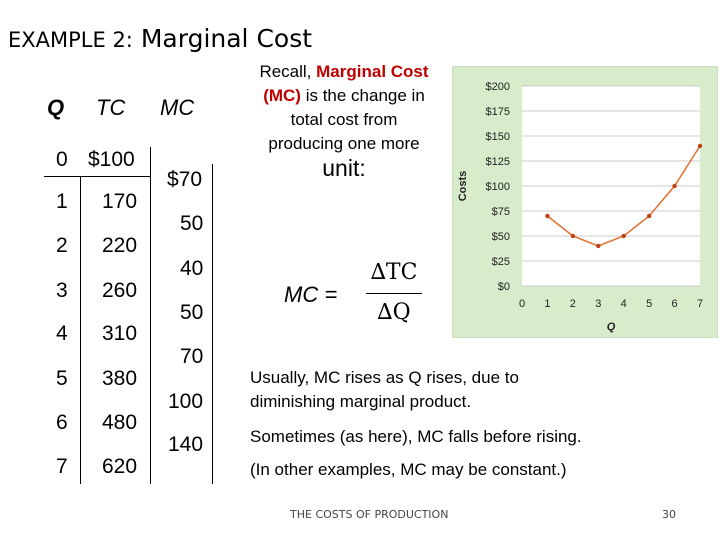 The image size is (720, 540). I want to click on row-q: 6, so click(62, 422).